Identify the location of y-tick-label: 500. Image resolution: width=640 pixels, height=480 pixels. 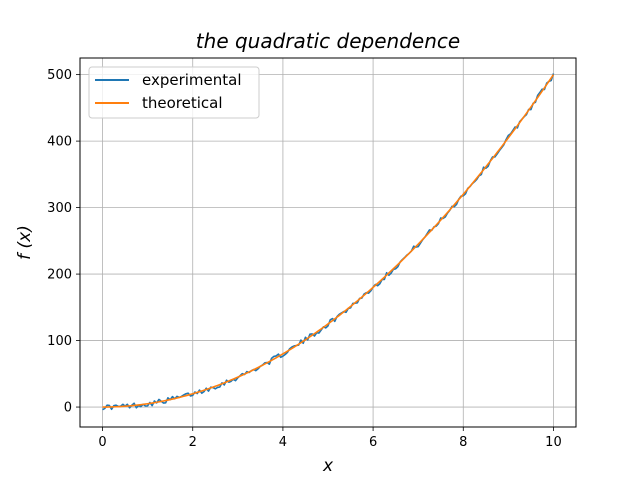
(59, 75).